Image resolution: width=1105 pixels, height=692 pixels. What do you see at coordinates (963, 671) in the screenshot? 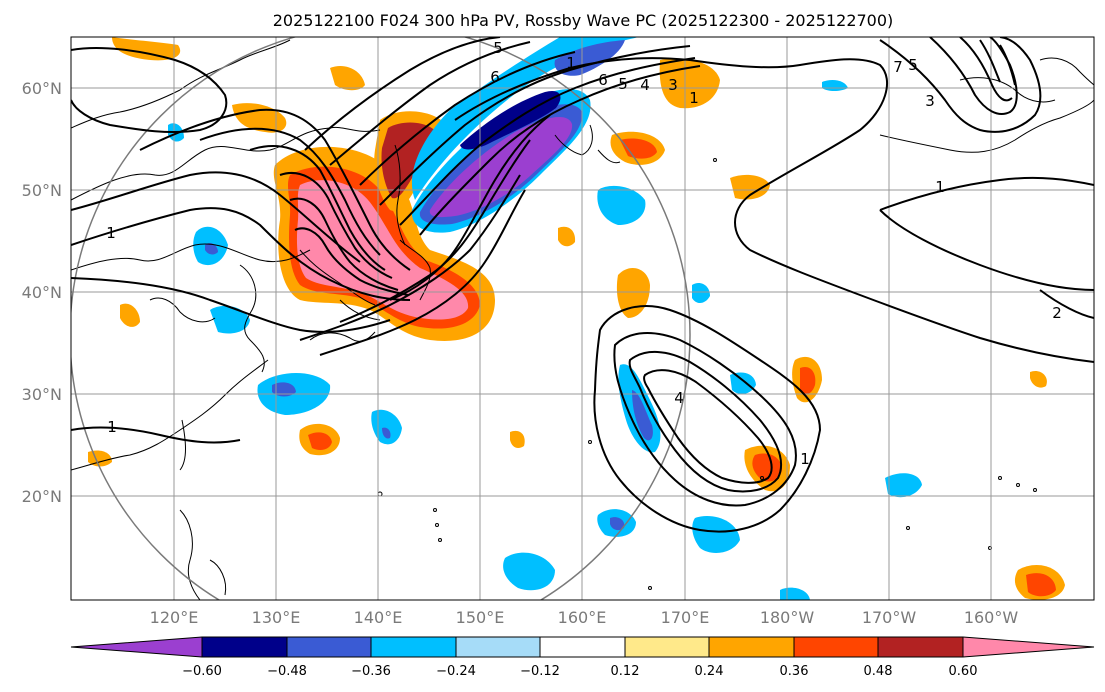
I see `colorbar-tick-label: 0.60` at bounding box center [963, 671].